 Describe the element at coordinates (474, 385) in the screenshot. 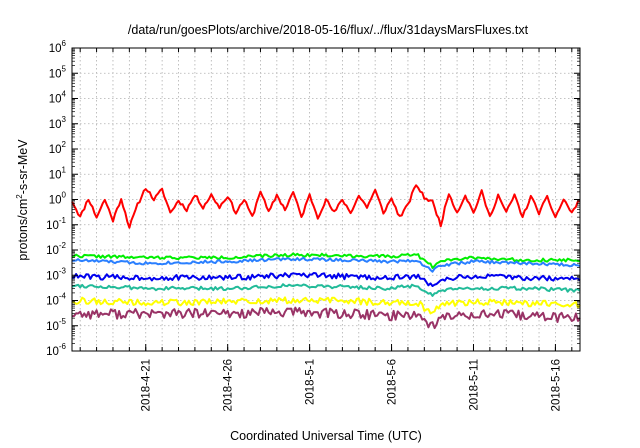

I see `x-tick-label: 2018-5-11` at that location.